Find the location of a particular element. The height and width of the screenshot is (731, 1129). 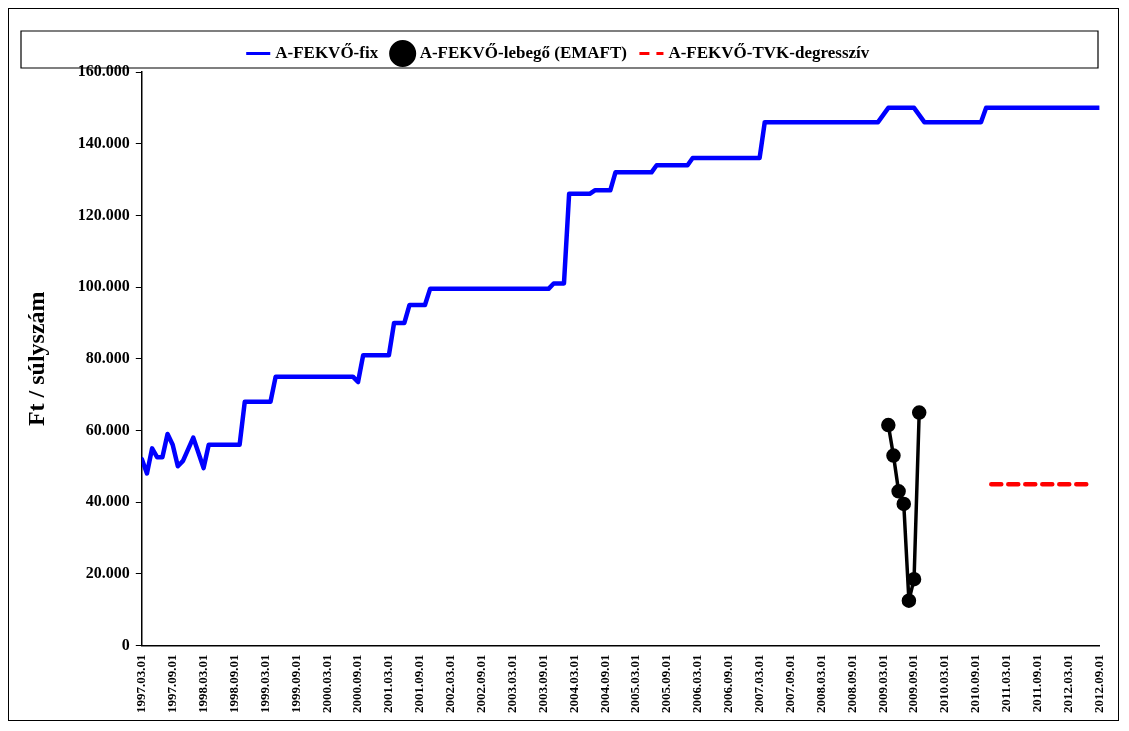

x-tick-label: 2010.03.01 is located at coordinates (944, 683).